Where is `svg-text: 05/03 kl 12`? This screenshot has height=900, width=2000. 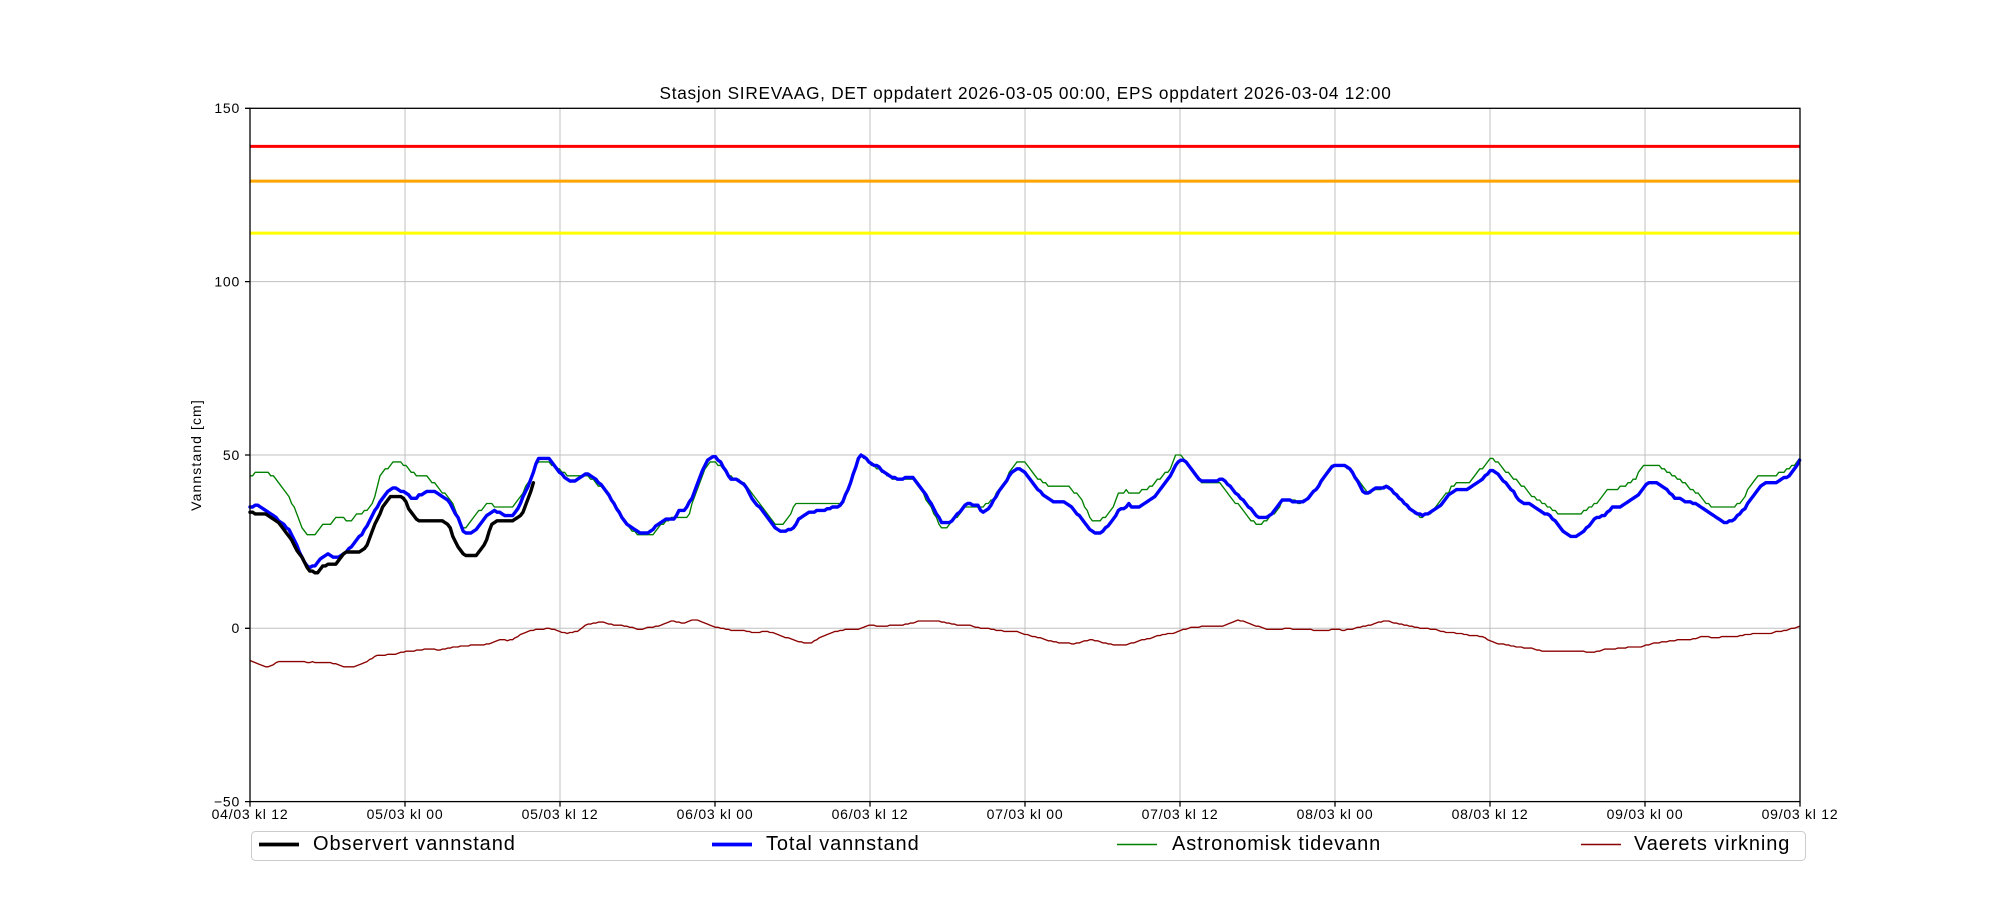 svg-text: 05/03 kl 12 is located at coordinates (560, 814).